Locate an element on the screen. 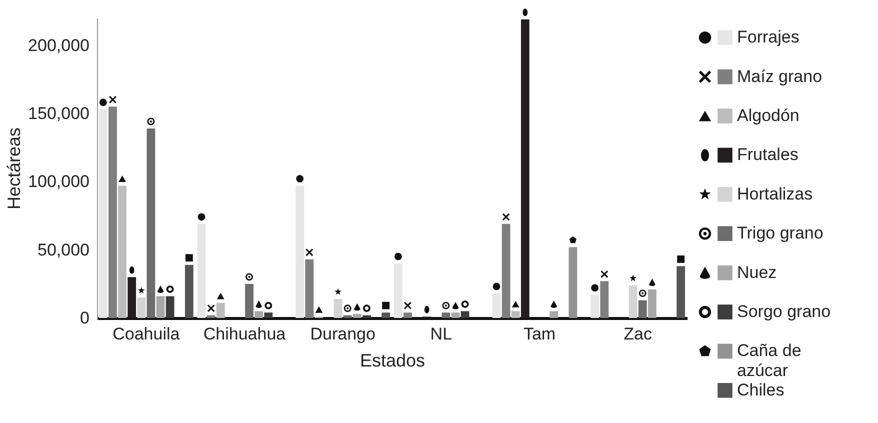  x-tick-label: Tam is located at coordinates (539, 334).